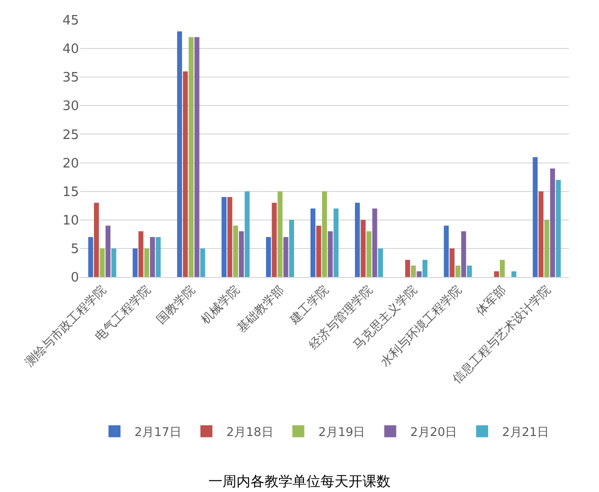 Image resolution: width=599 pixels, height=492 pixels. Describe the element at coordinates (70, 78) in the screenshot. I see `y-tick-label: 35` at that location.